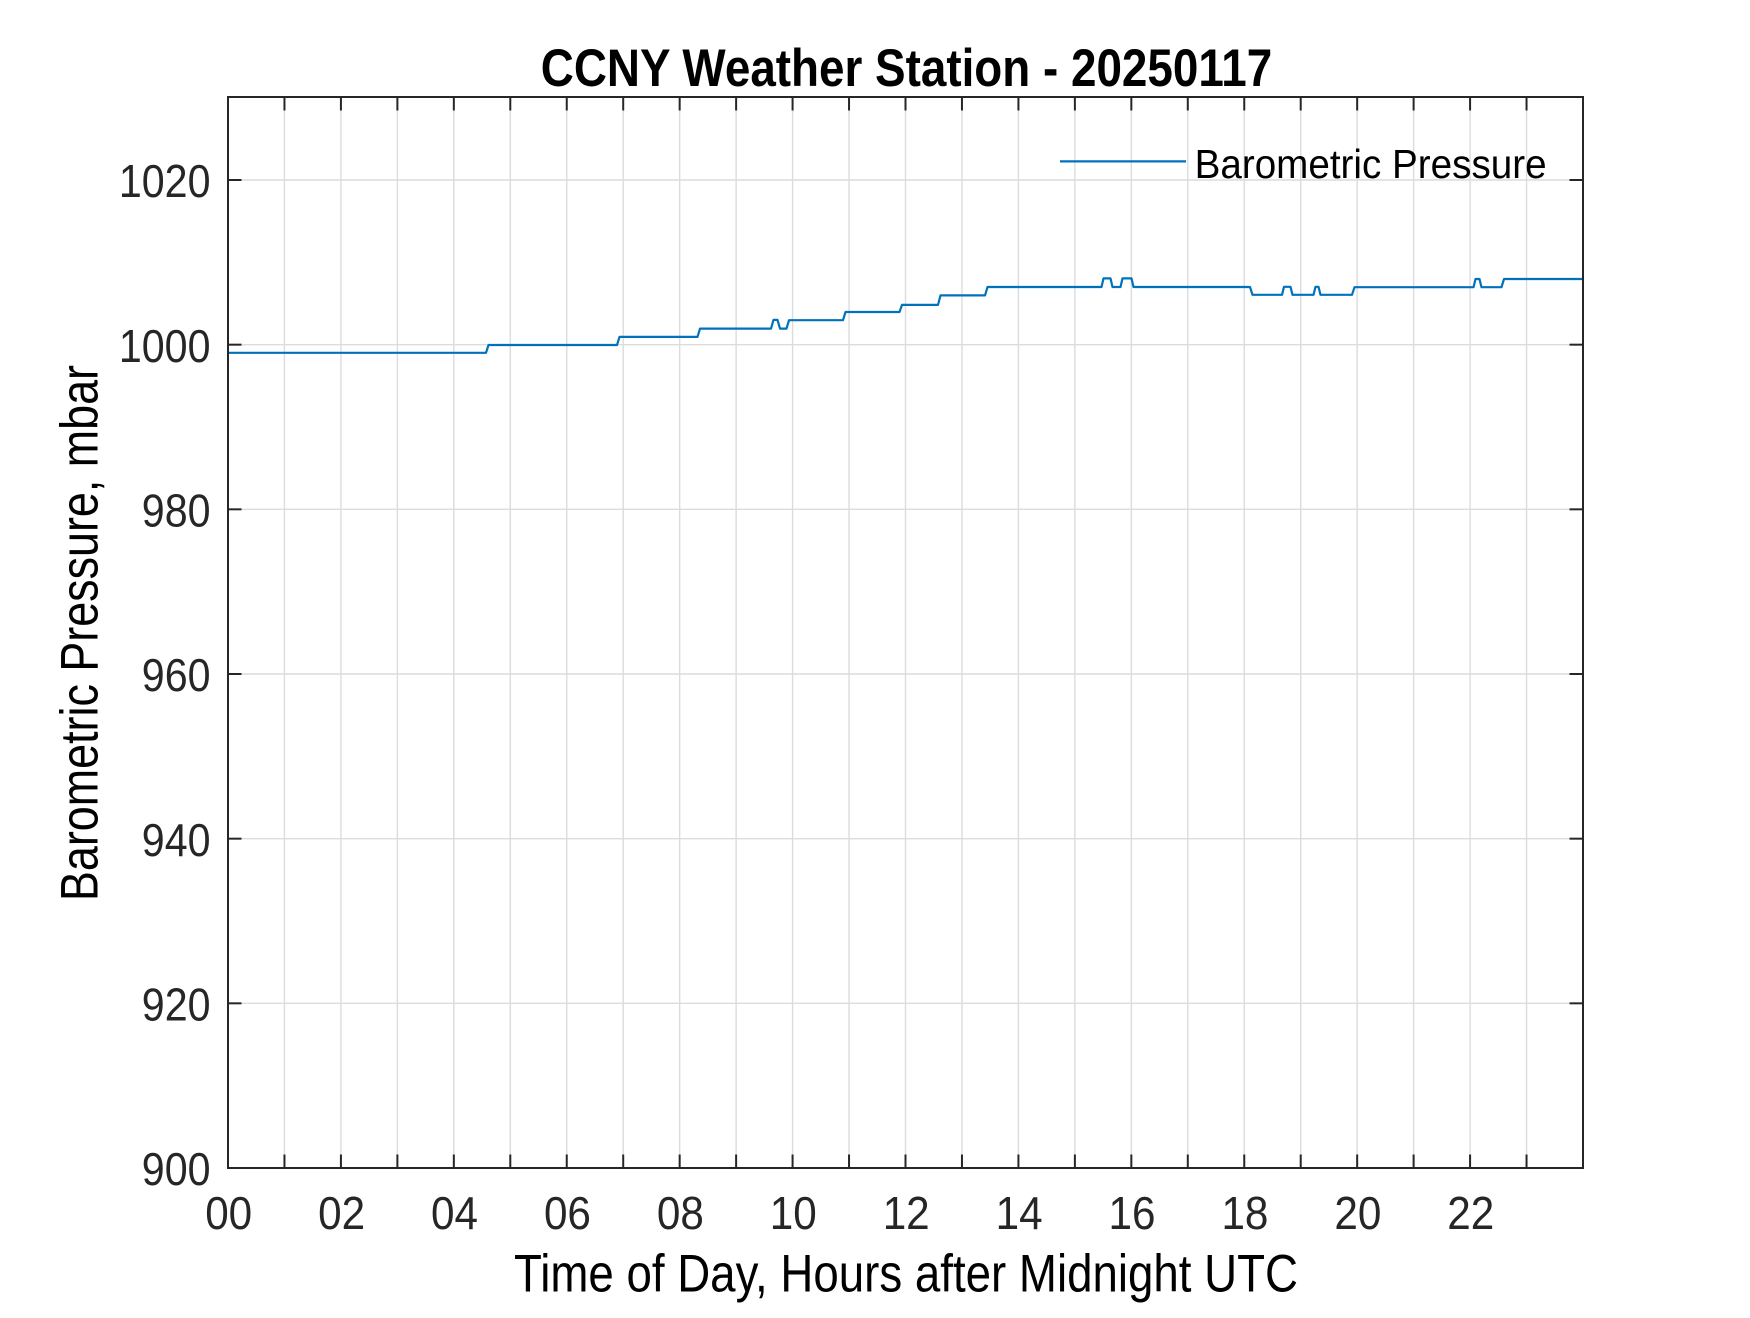 The height and width of the screenshot is (1318, 1750). Describe the element at coordinates (176, 675) in the screenshot. I see `svg-text: 960` at that location.